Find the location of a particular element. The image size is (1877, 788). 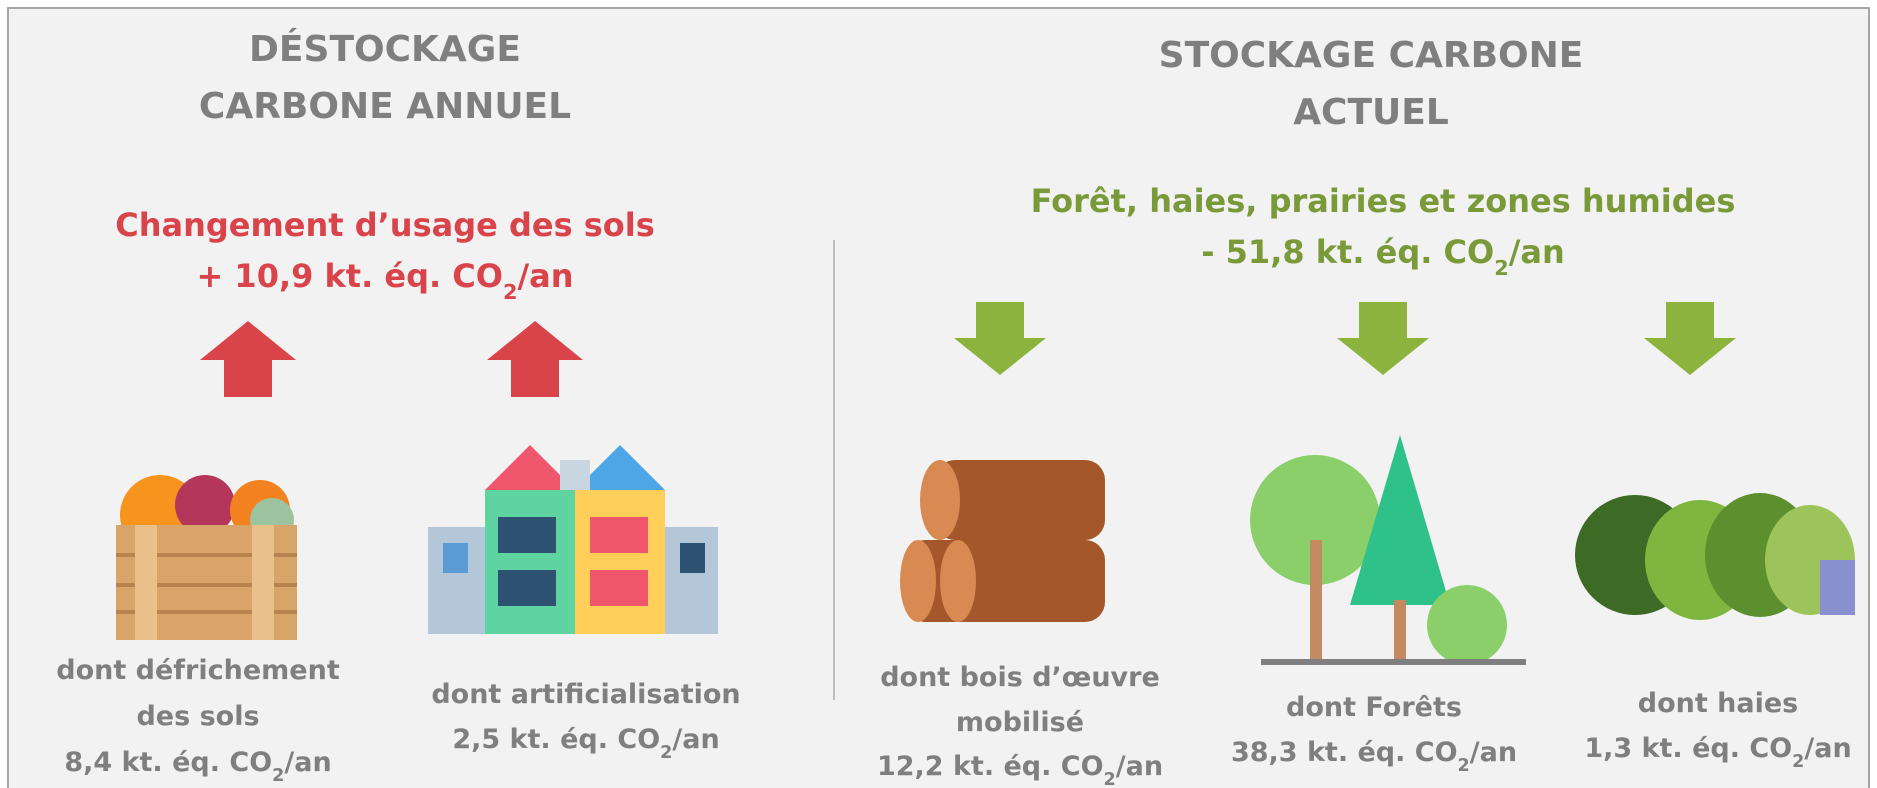

item-value: 8,4 kt. éq. CO2/an is located at coordinates (197, 766).